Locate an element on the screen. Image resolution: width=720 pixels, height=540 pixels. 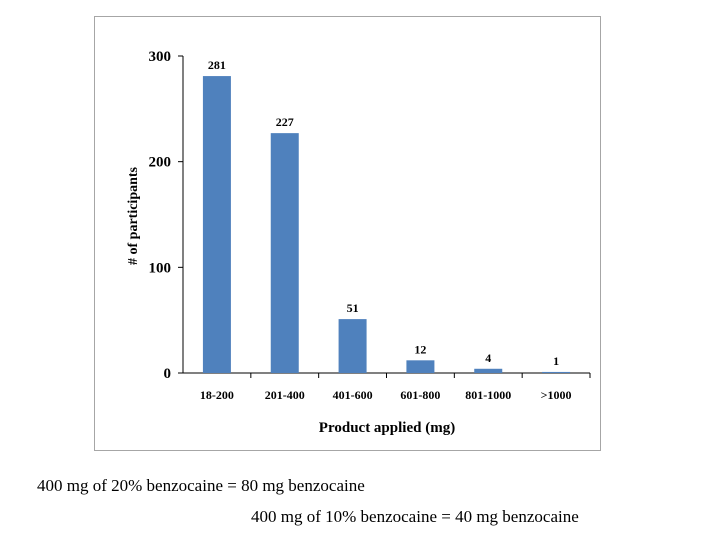
x-axis: 18-200 201-400 401-600 601-800 801-1000 >1000 is located at coordinates (387, 387).